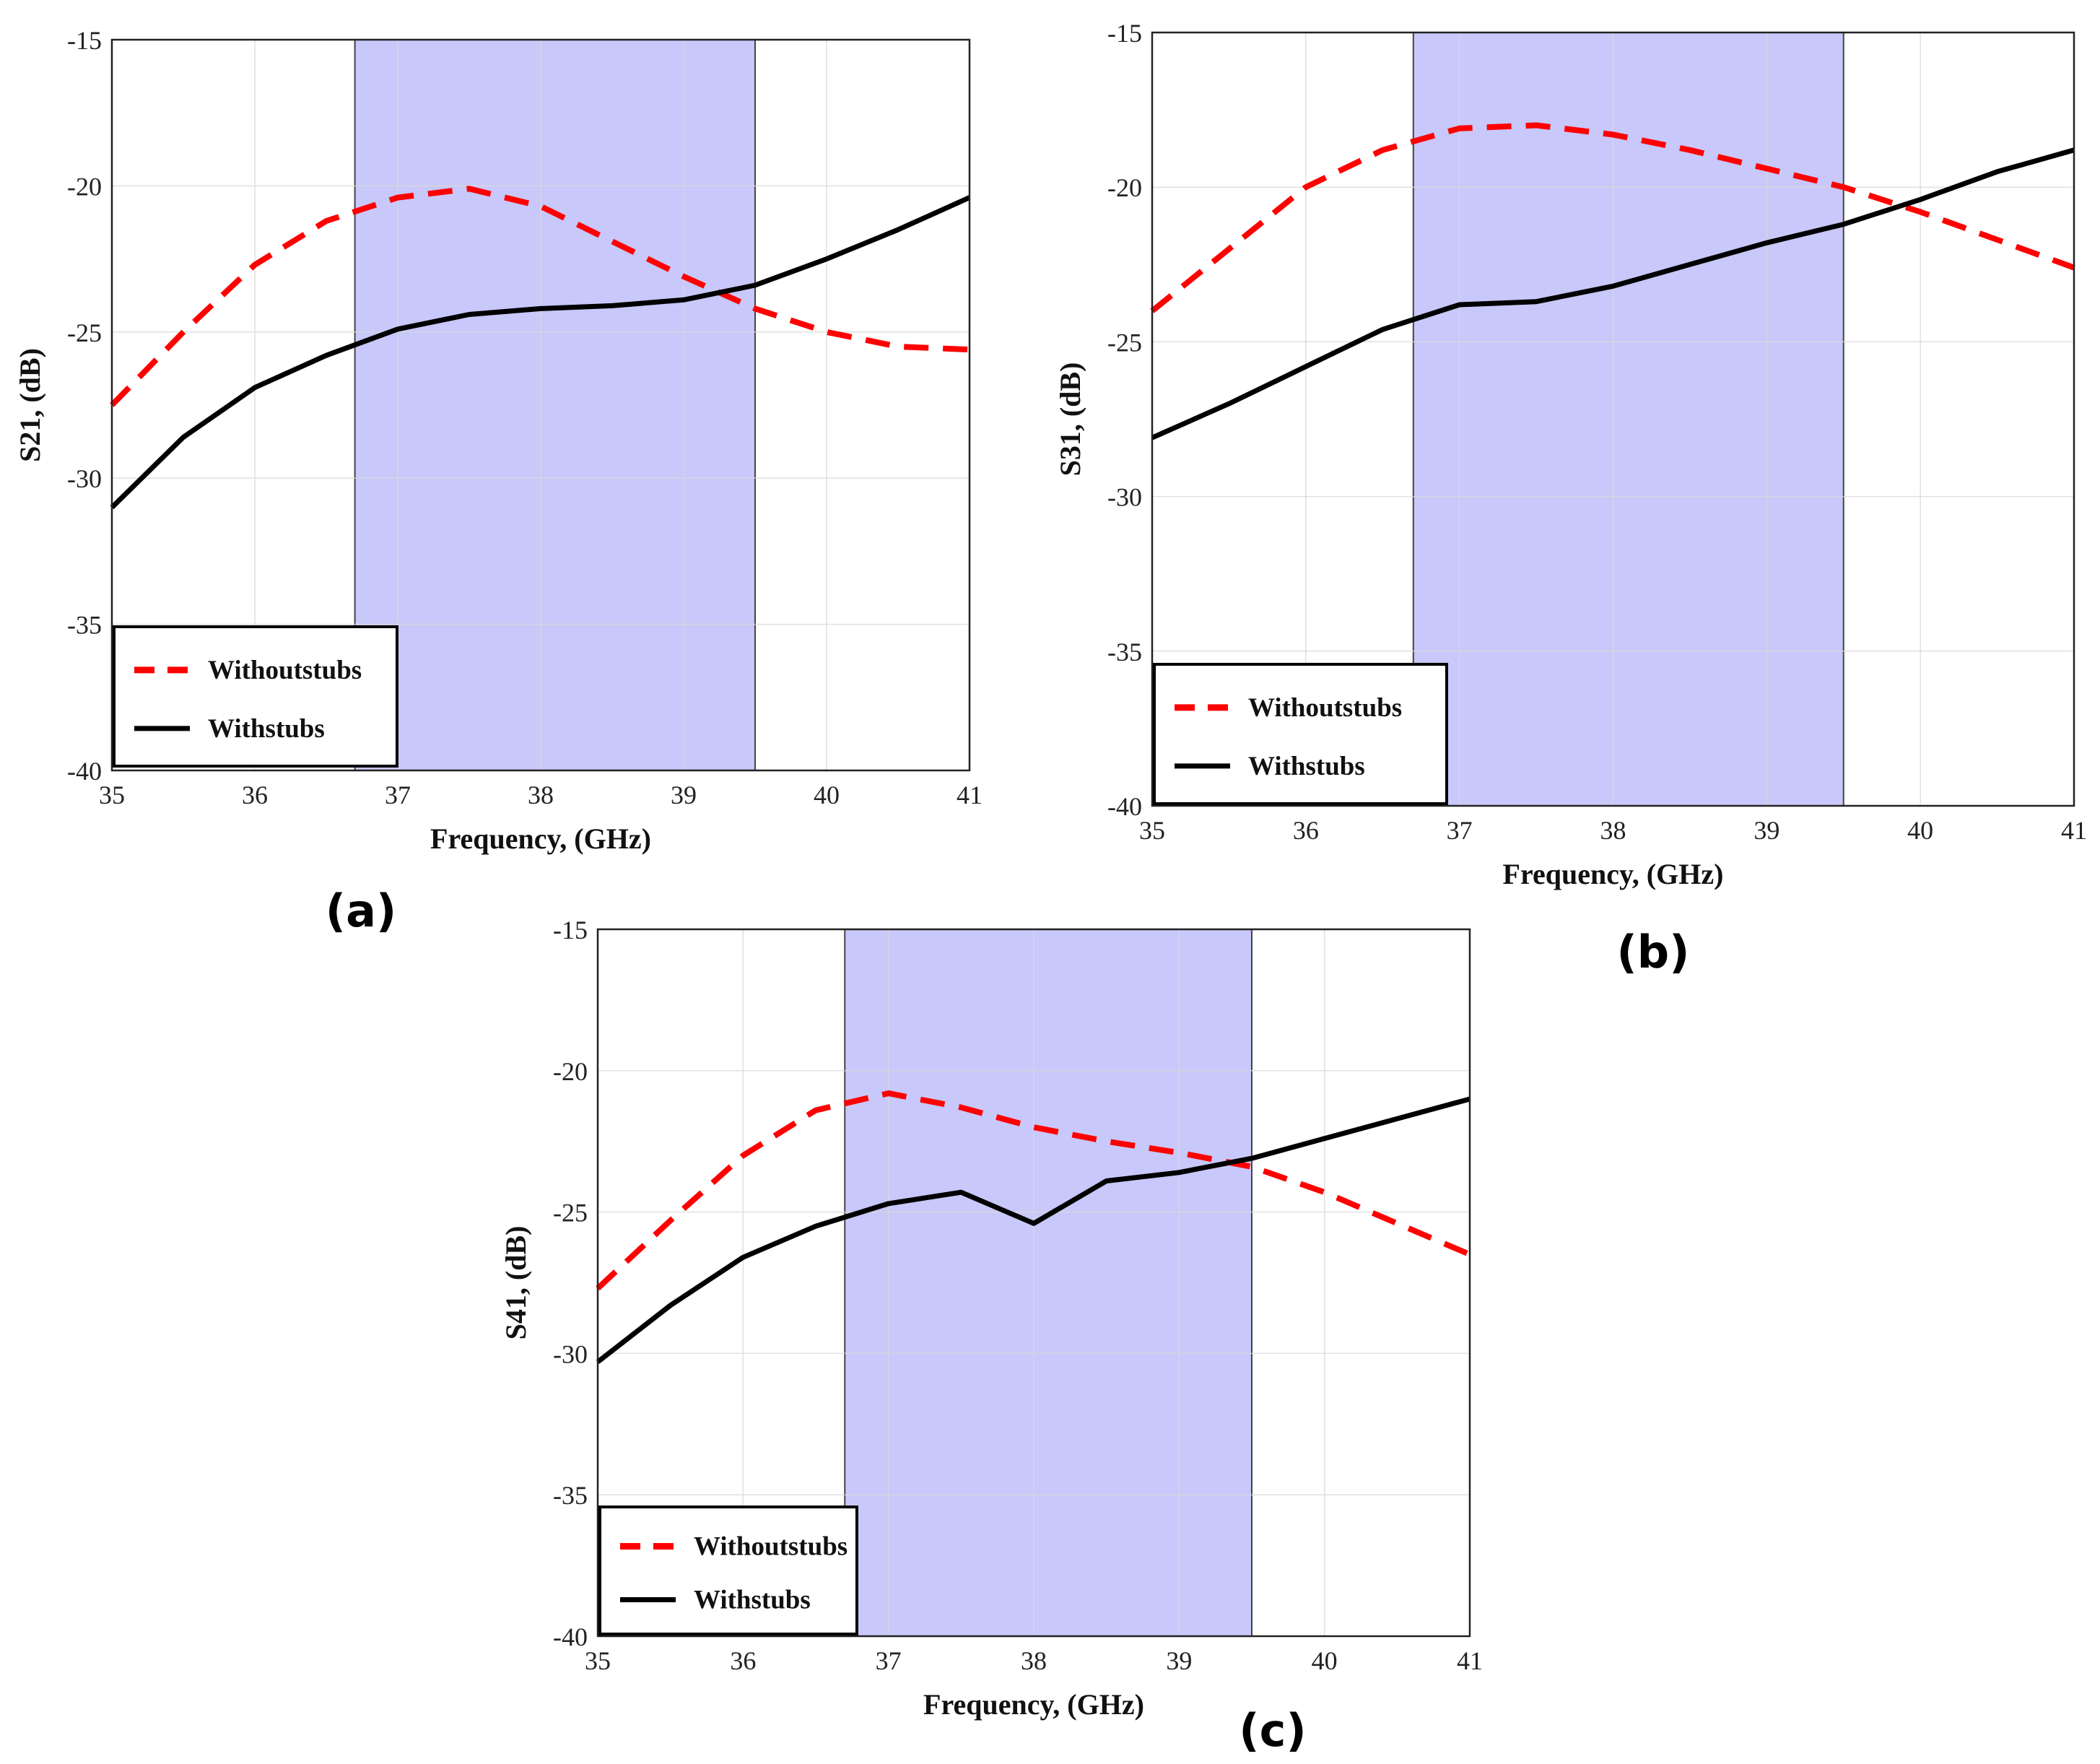  What do you see at coordinates (361, 911) in the screenshot?
I see `panel-label: (a)` at bounding box center [361, 911].